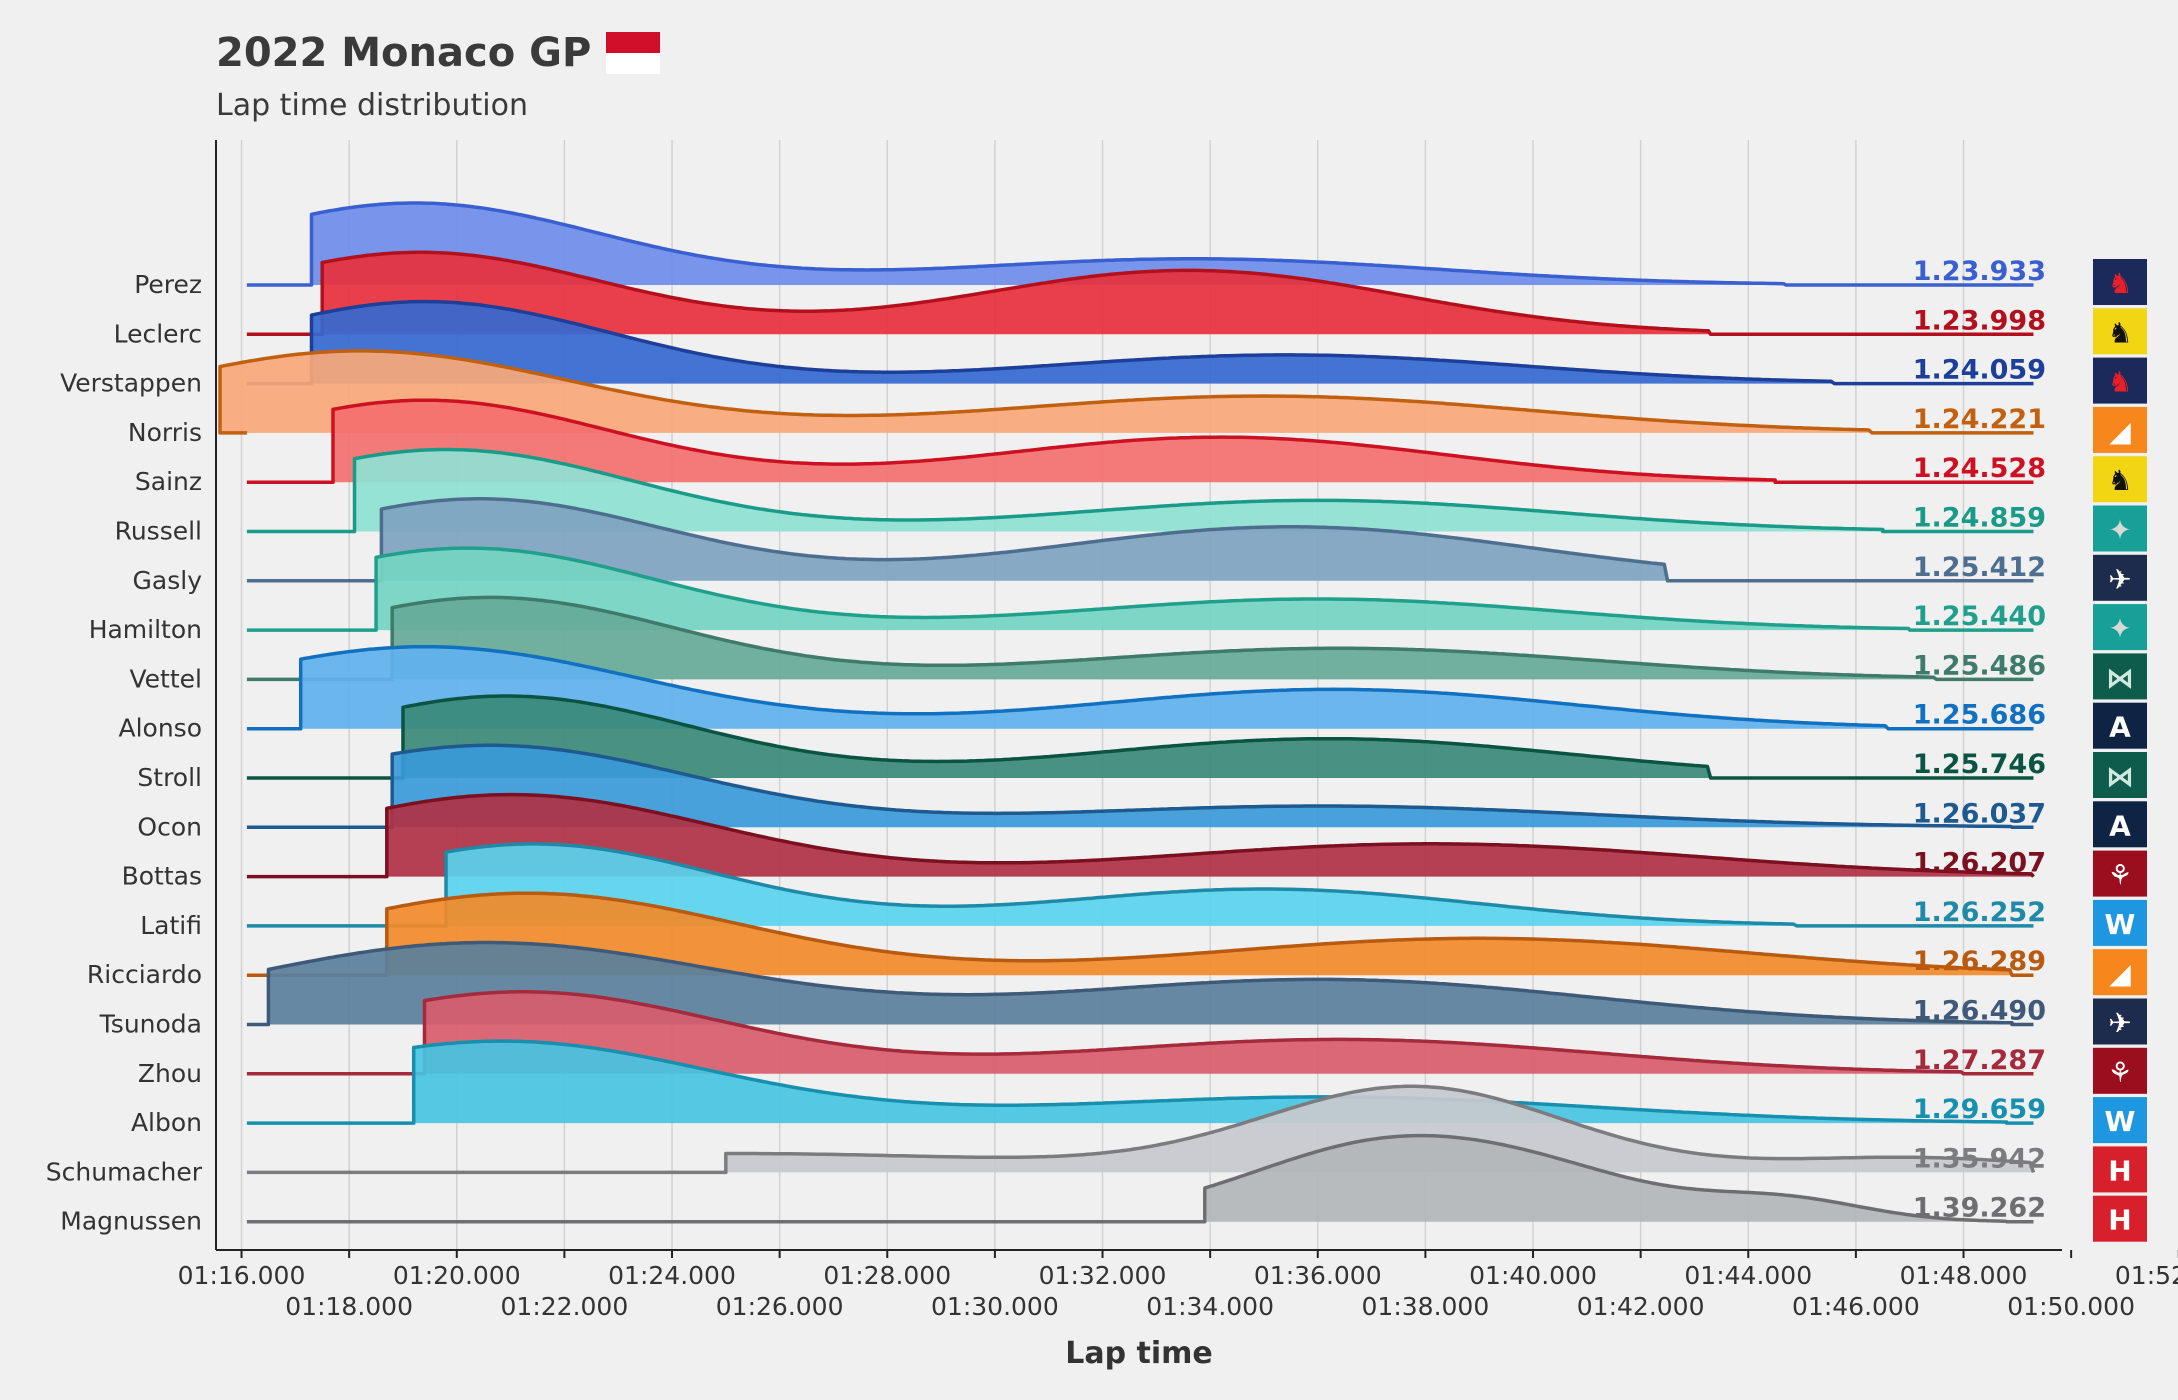 The image size is (2178, 1400). What do you see at coordinates (1979, 1060) in the screenshot?
I see `best-lap-value: 1.27.287` at bounding box center [1979, 1060].